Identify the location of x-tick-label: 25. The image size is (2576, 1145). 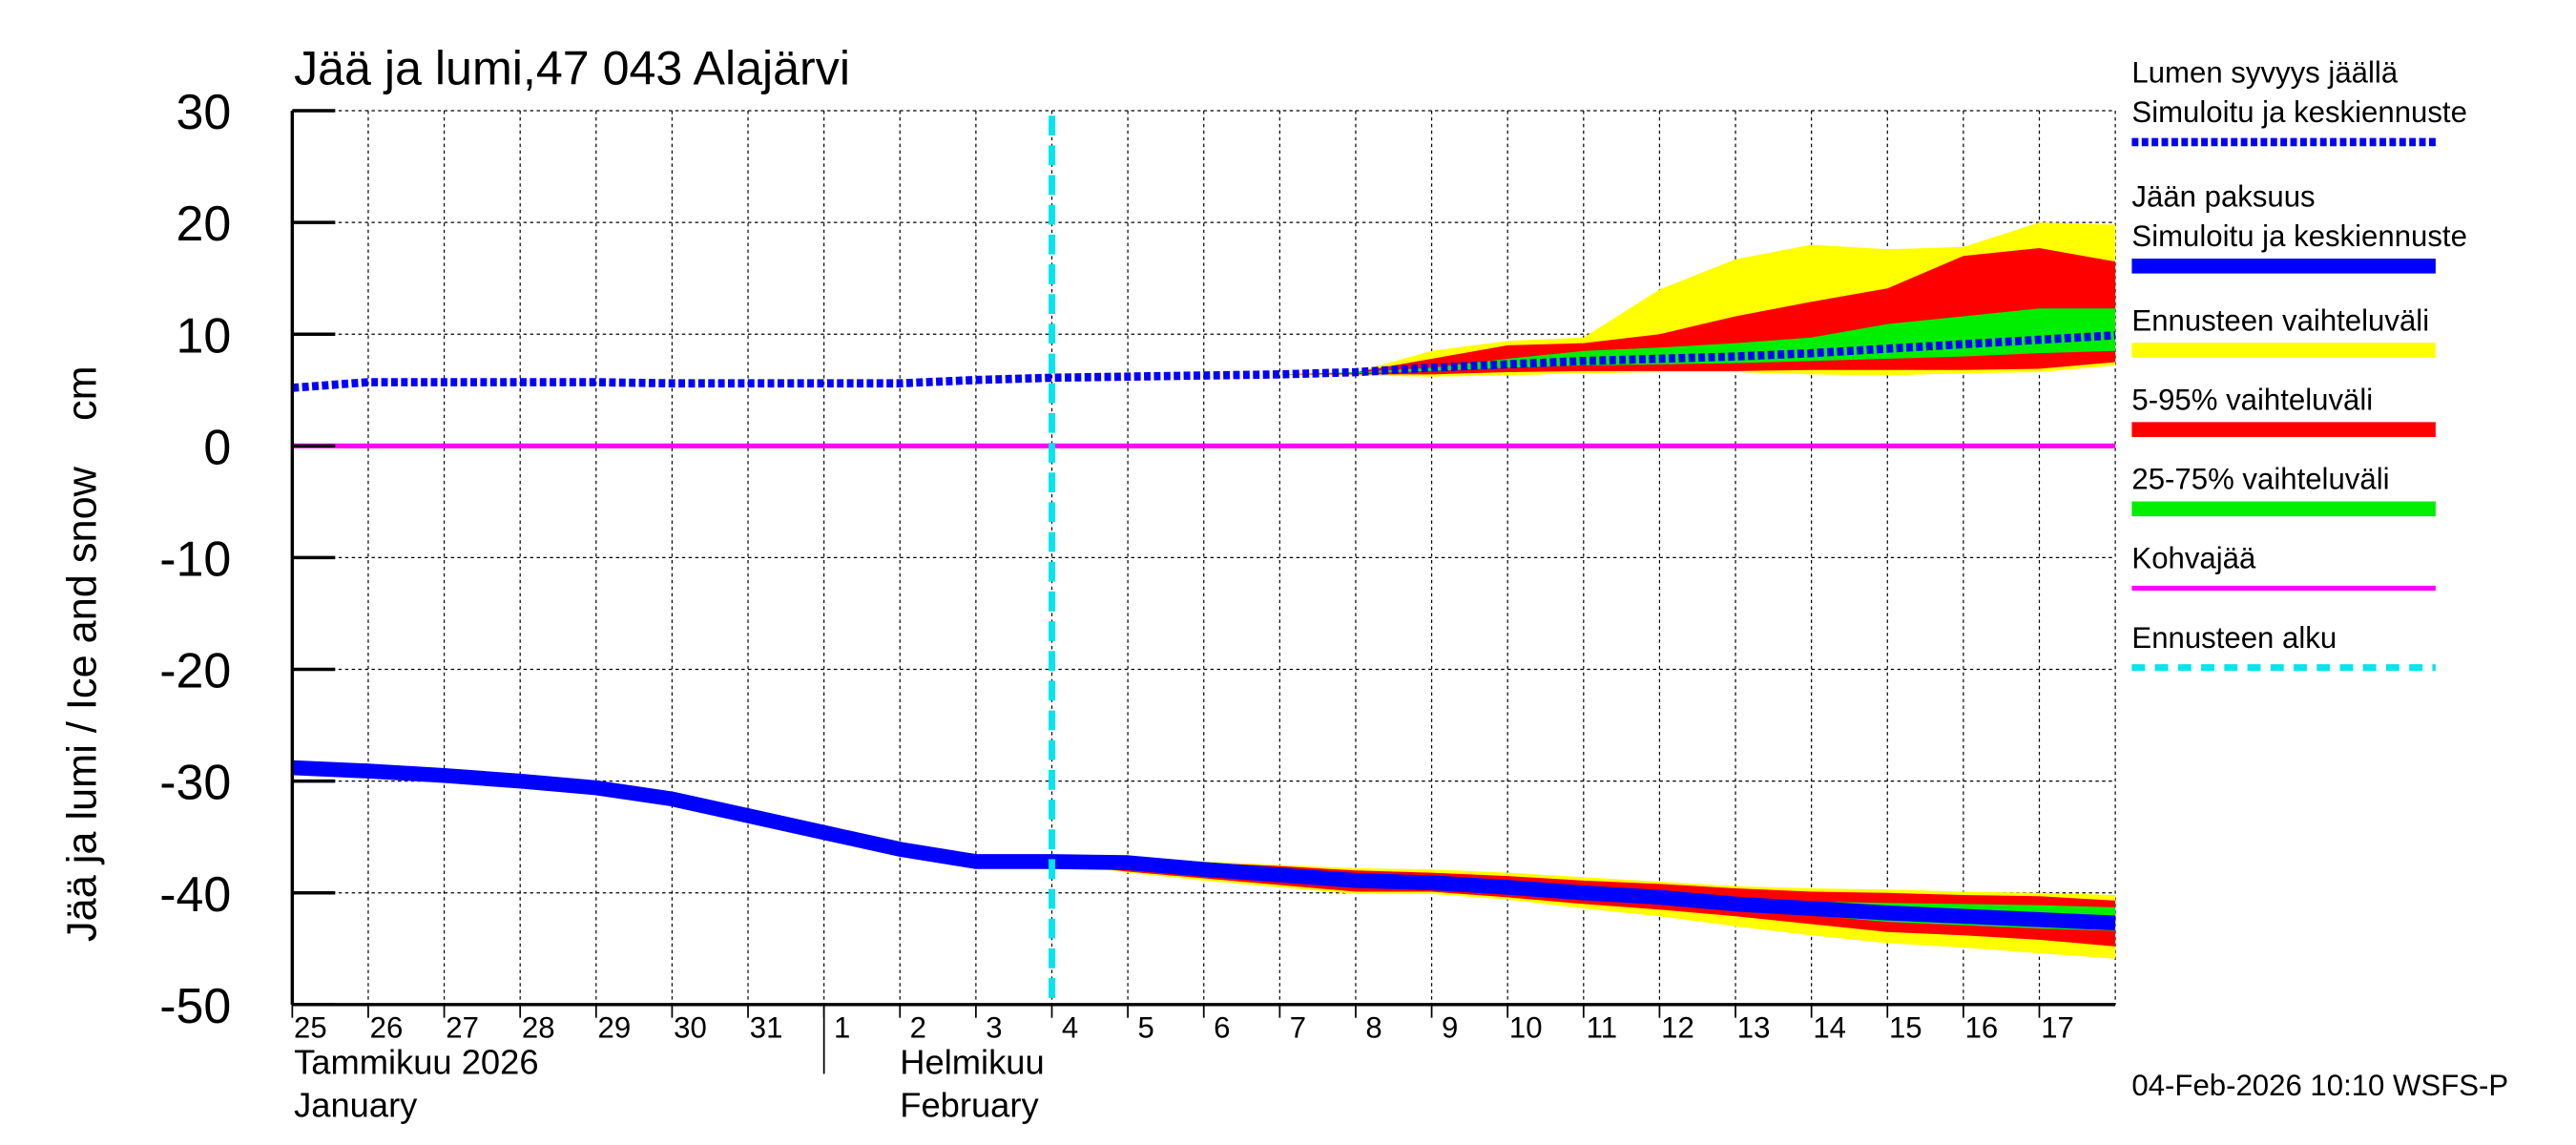
(310, 1027).